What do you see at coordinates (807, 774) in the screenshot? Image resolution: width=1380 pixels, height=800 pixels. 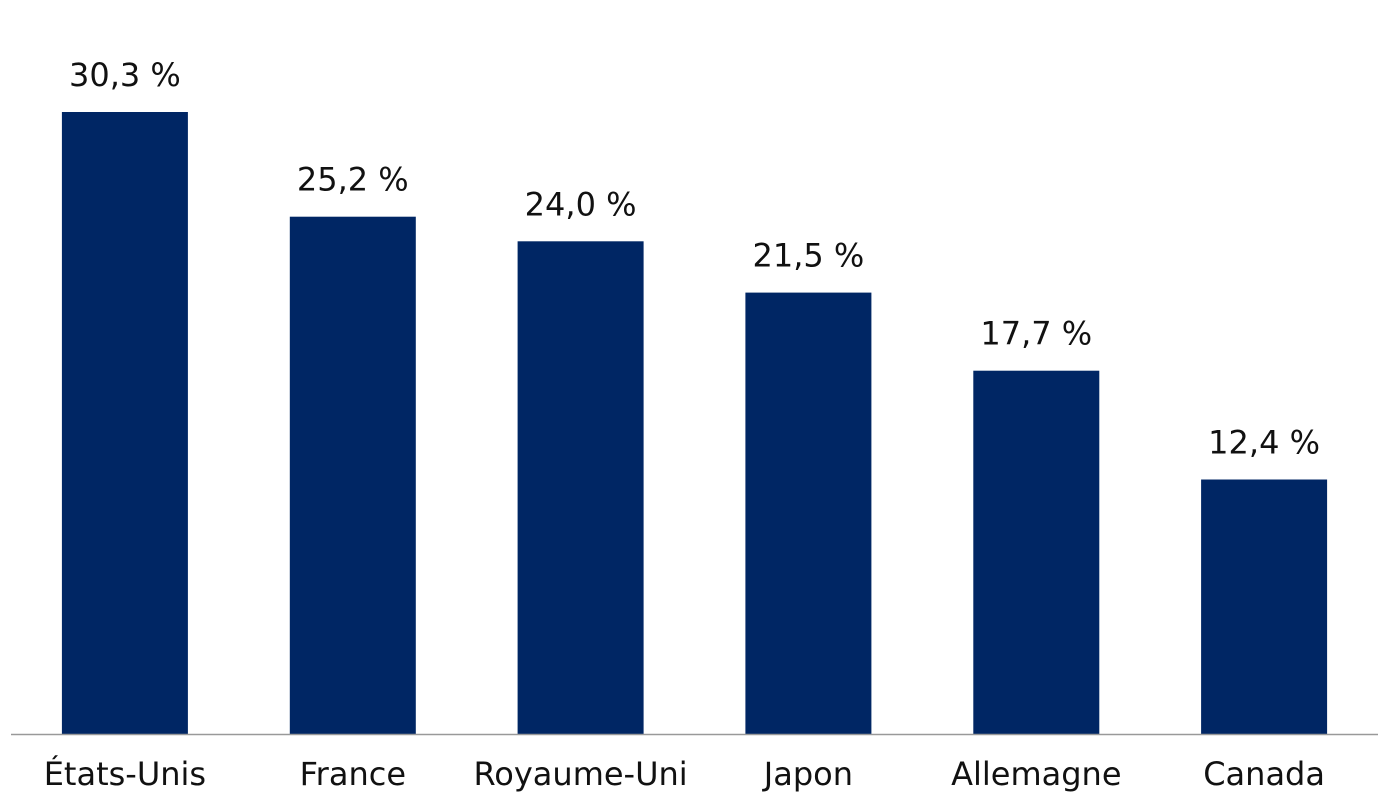 I see `category-label: Japon` at bounding box center [807, 774].